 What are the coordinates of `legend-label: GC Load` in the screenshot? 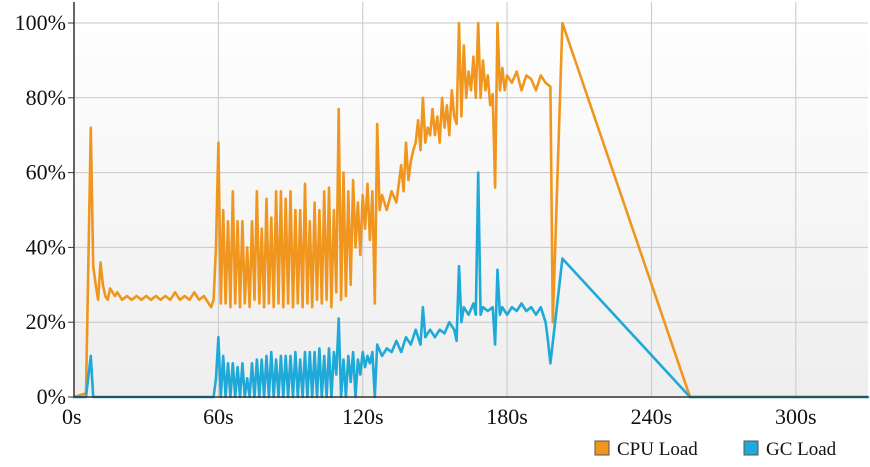 It's located at (801, 449).